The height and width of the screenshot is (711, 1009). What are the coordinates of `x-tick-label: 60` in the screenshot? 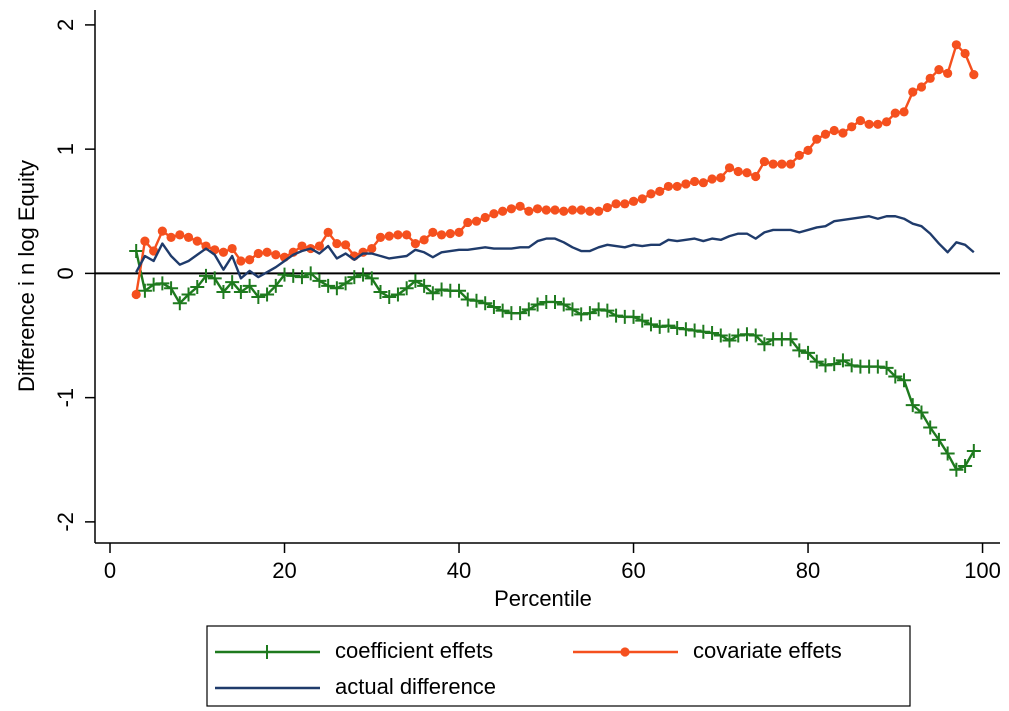 It's located at (633, 570).